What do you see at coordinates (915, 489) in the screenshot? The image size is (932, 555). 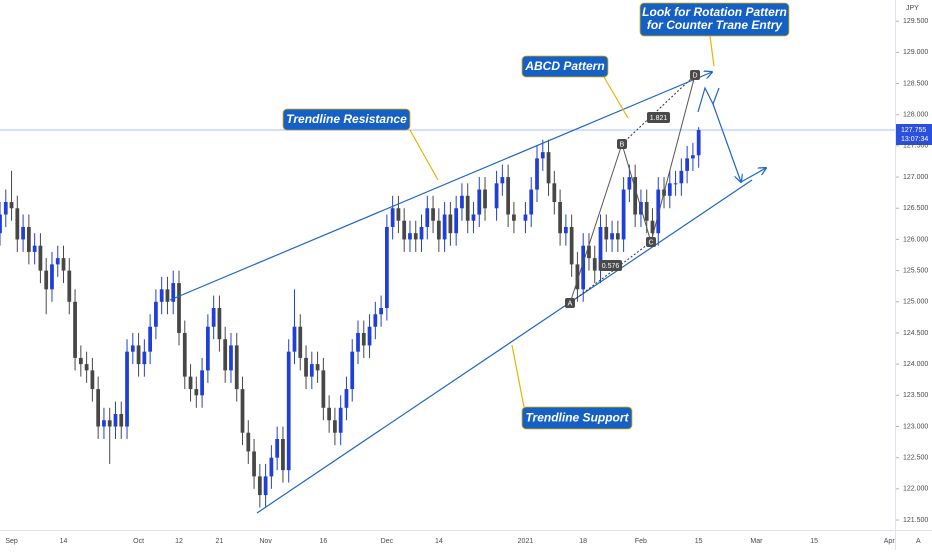 I see `y-tick-label: 122.000` at bounding box center [915, 489].